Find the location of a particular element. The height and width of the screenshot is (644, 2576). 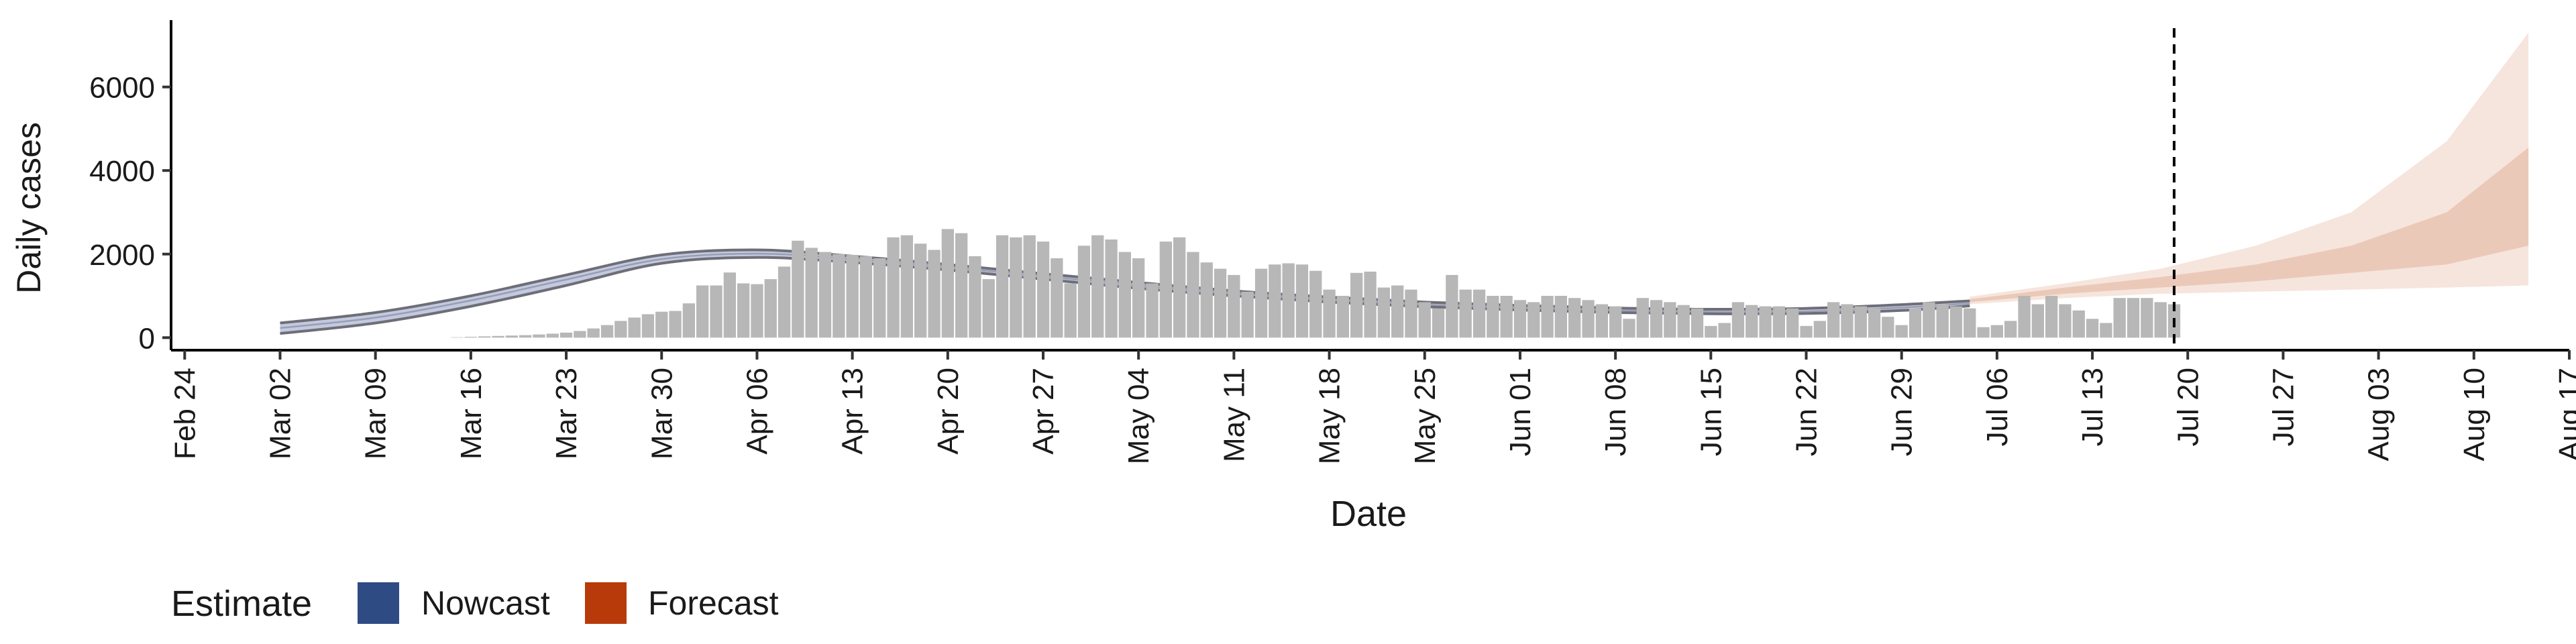

x-tick-label: Aug 03 is located at coordinates (2379, 414).